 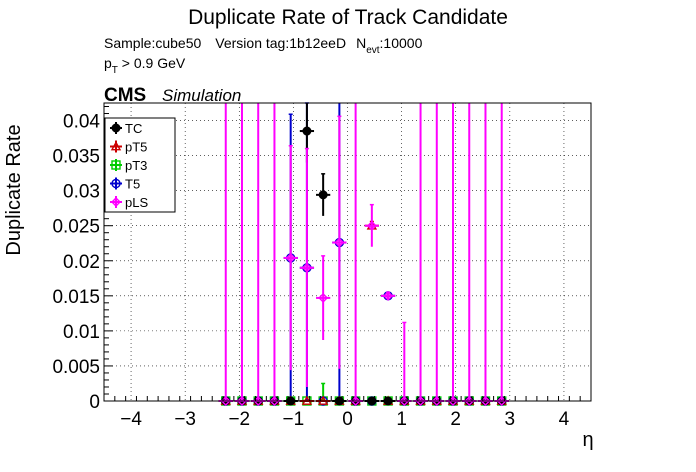 I want to click on chart-title: Duplicate Rate of Track Candidate, so click(x=348, y=17).